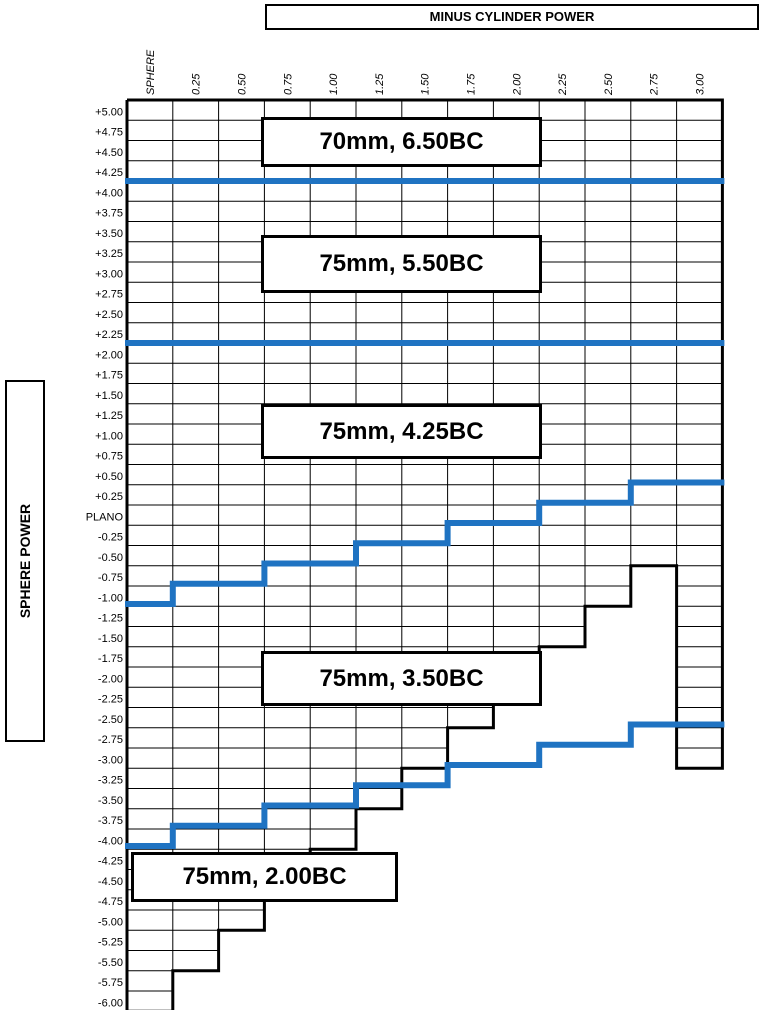 This screenshot has height=1010, width=764. Describe the element at coordinates (655, 84) in the screenshot. I see `column-label: 2.75` at that location.